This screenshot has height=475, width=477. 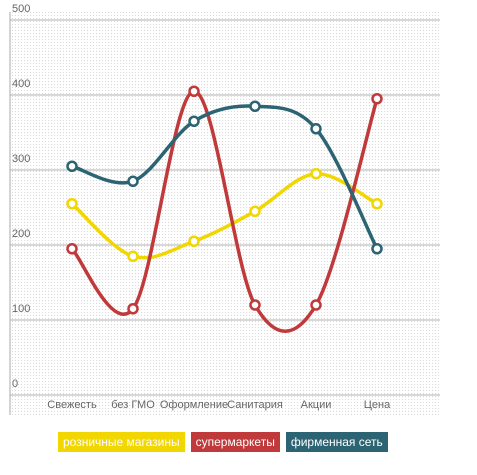 I want to click on x-tick-label: Цена, so click(x=377, y=405).